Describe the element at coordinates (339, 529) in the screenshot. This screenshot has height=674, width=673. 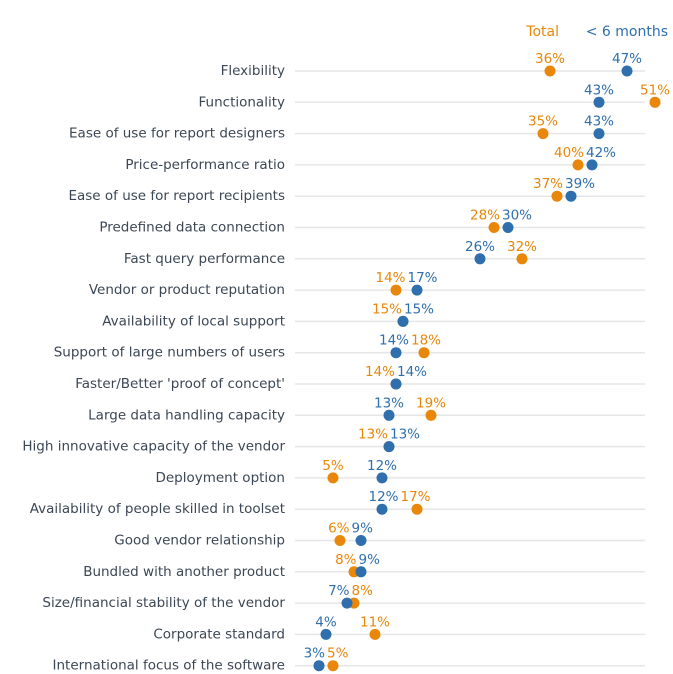
I see `value-label-total: 6%` at that location.